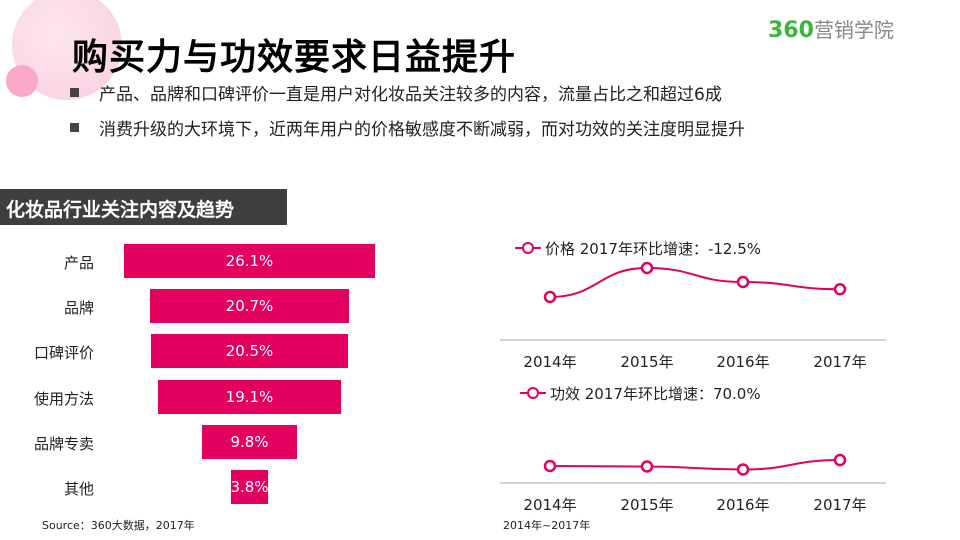 This screenshot has width=960, height=540. What do you see at coordinates (396, 92) in the screenshot?
I see `bullet-1: 产品、品牌和口碑评价一直是用户对化妆品关注较多的内容，流量占比之和超过6成` at bounding box center [396, 92].